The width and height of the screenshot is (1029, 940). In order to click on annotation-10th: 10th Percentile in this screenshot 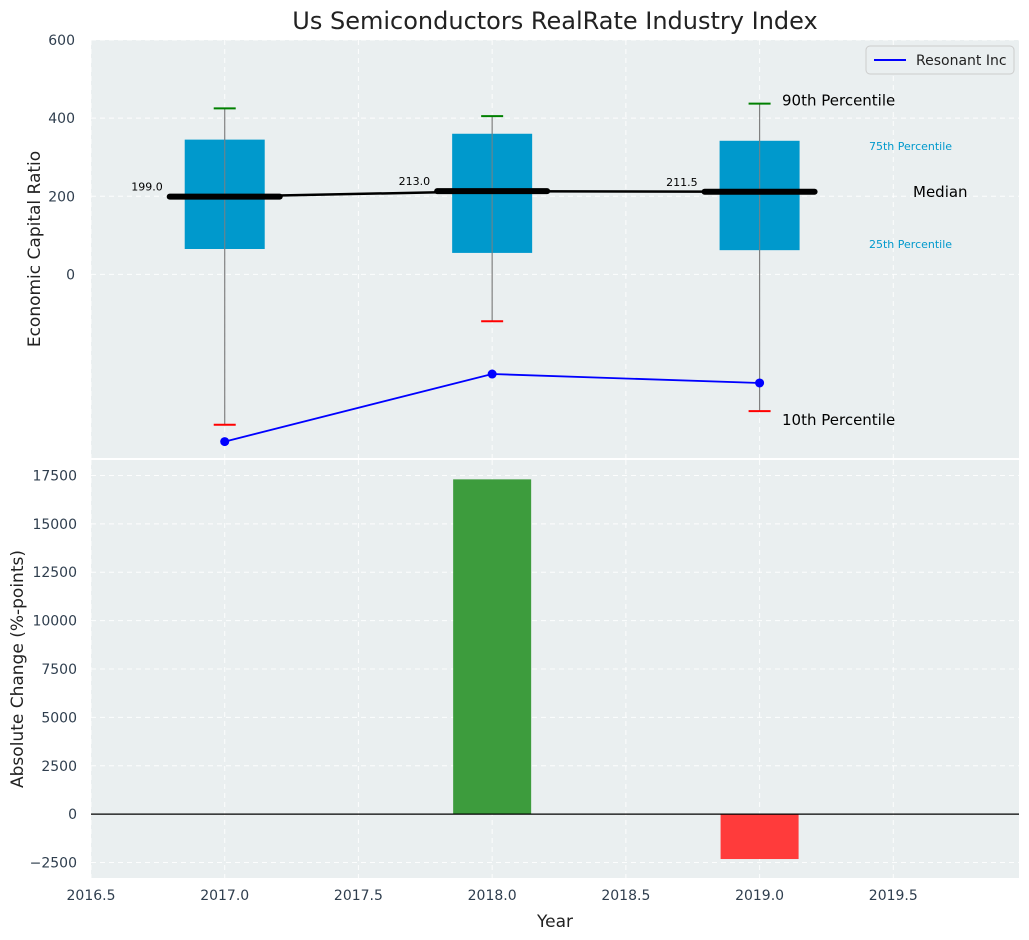, I will do `click(838, 420)`.